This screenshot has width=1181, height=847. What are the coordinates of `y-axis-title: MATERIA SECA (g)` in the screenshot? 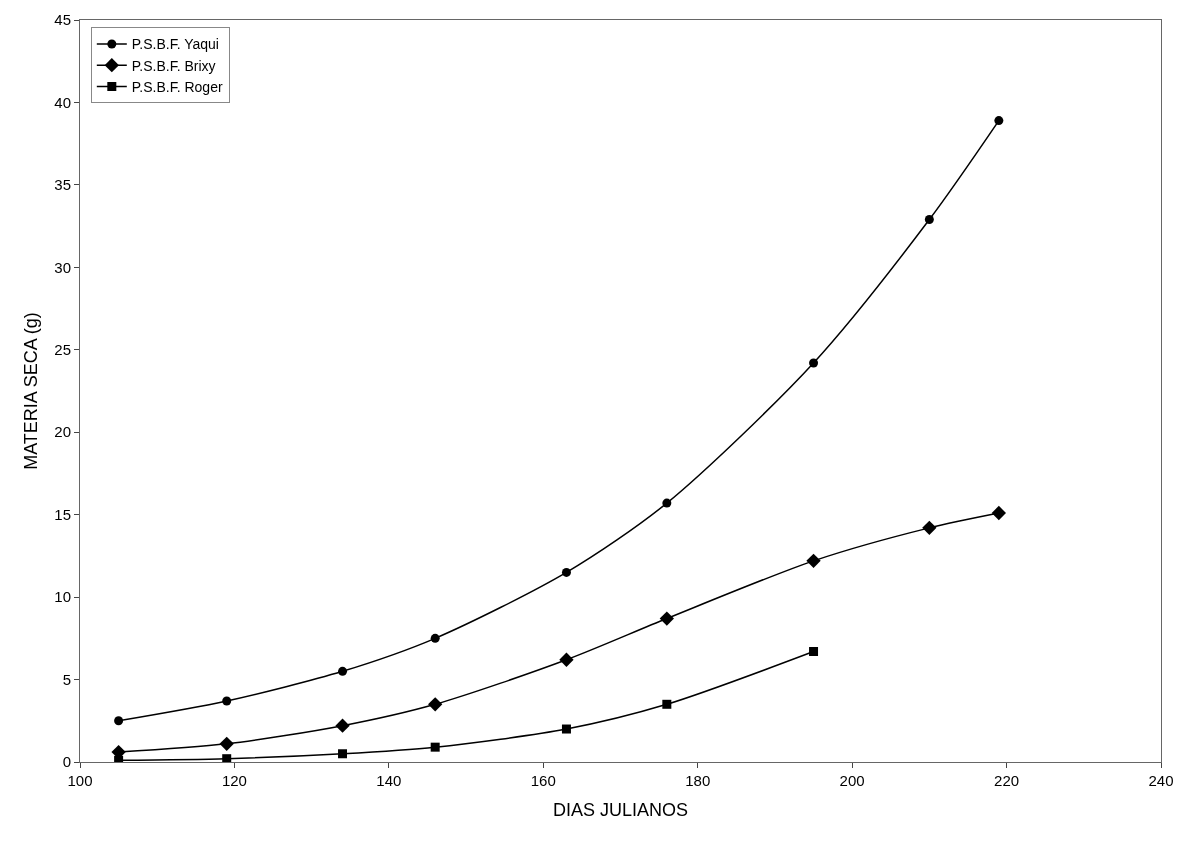 It's located at (30, 391).